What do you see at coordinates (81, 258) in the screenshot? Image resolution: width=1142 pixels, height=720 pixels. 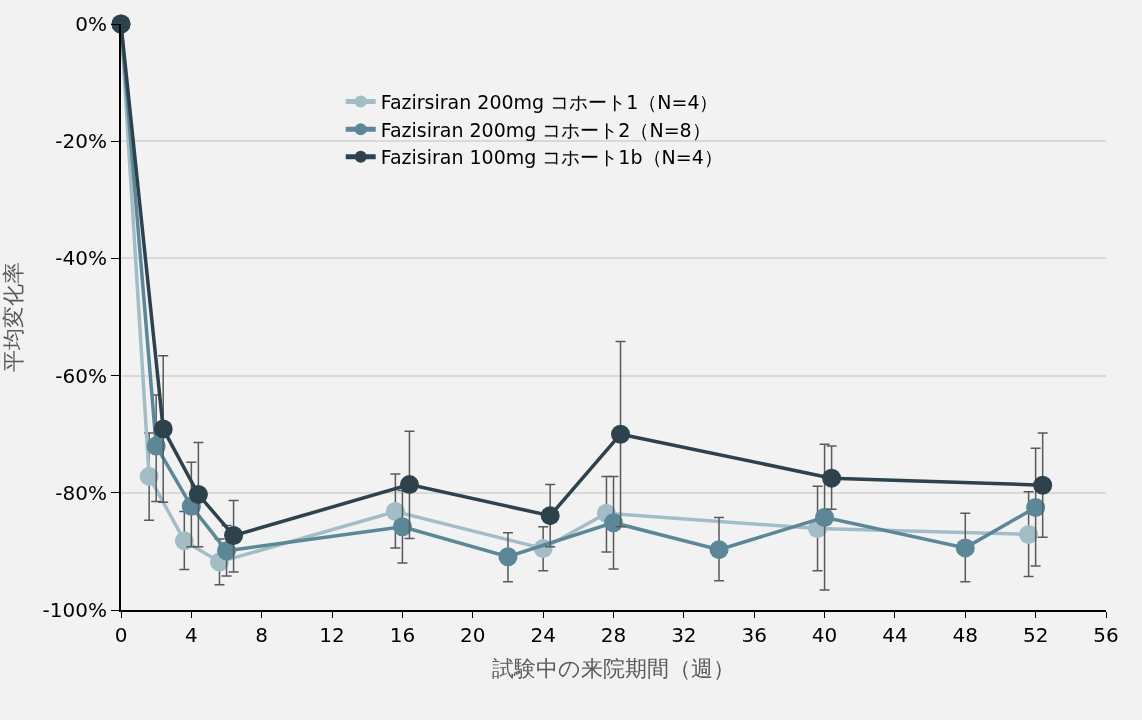 I see `y-tick-label: -40%` at bounding box center [81, 258].